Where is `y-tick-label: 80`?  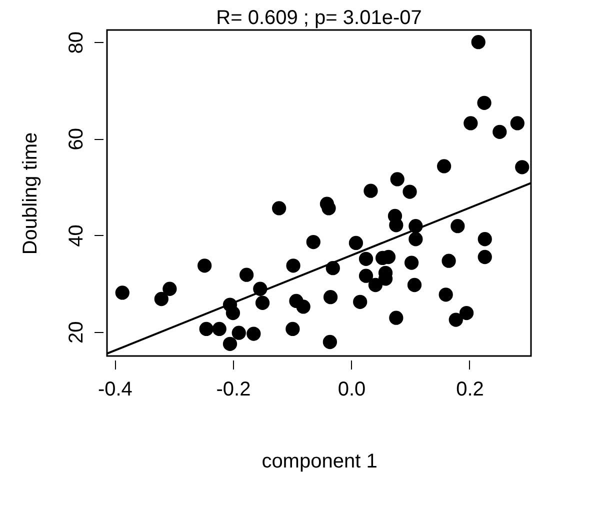 y-tick-label: 80 is located at coordinates (77, 42).